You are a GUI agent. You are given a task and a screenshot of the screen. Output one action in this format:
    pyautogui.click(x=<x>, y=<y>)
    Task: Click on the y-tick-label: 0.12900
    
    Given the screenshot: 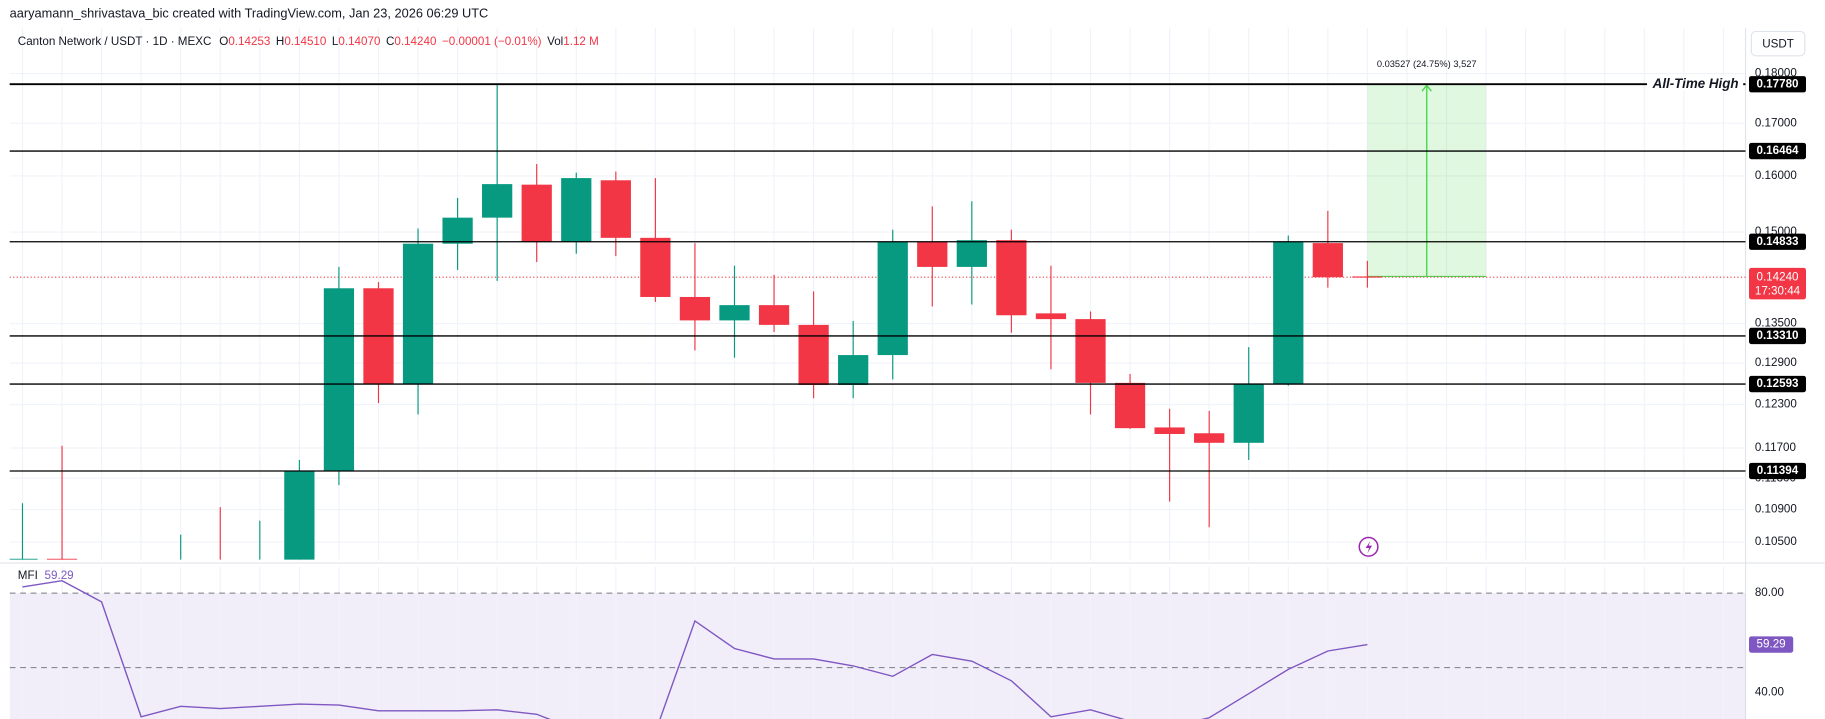 What is the action you would take?
    pyautogui.click(x=1776, y=362)
    